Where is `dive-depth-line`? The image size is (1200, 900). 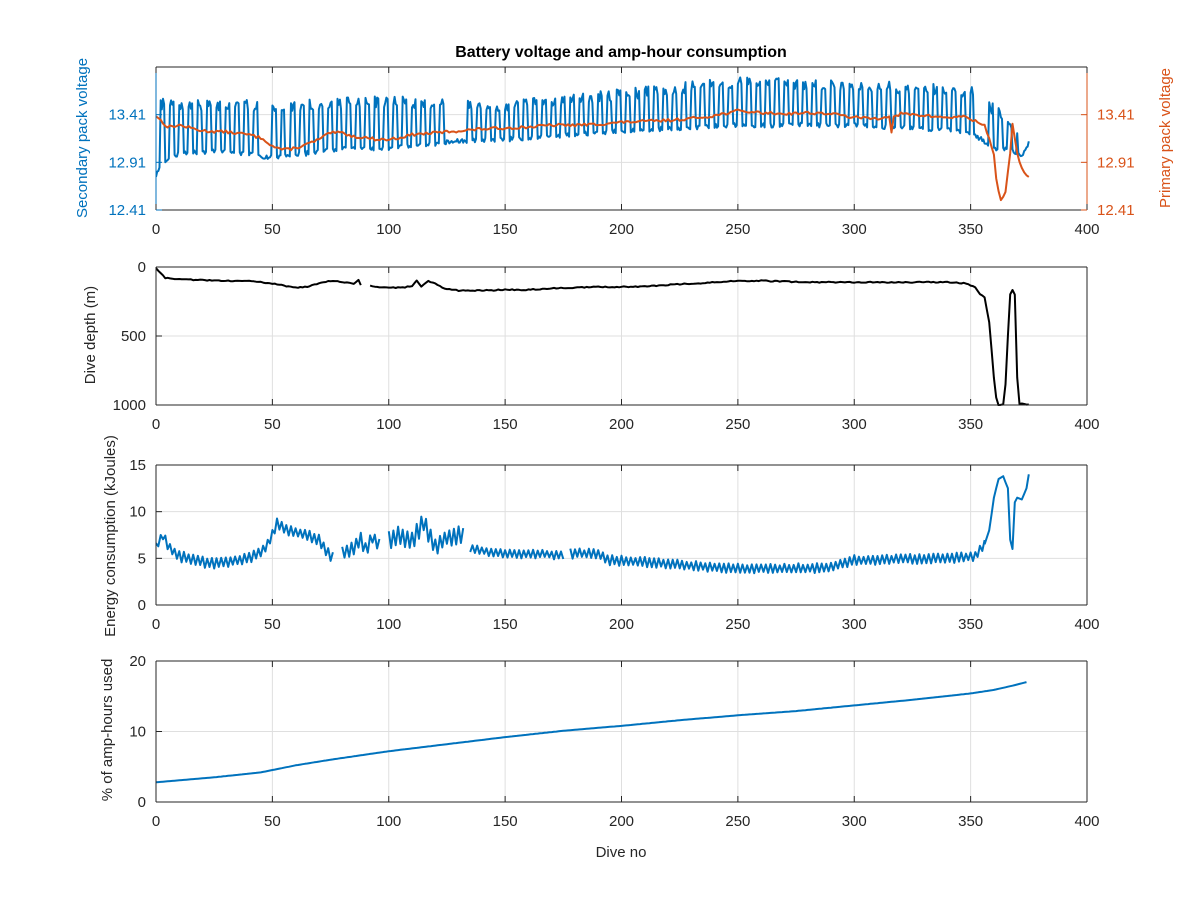
dive-depth-line is located at coordinates (592, 336).